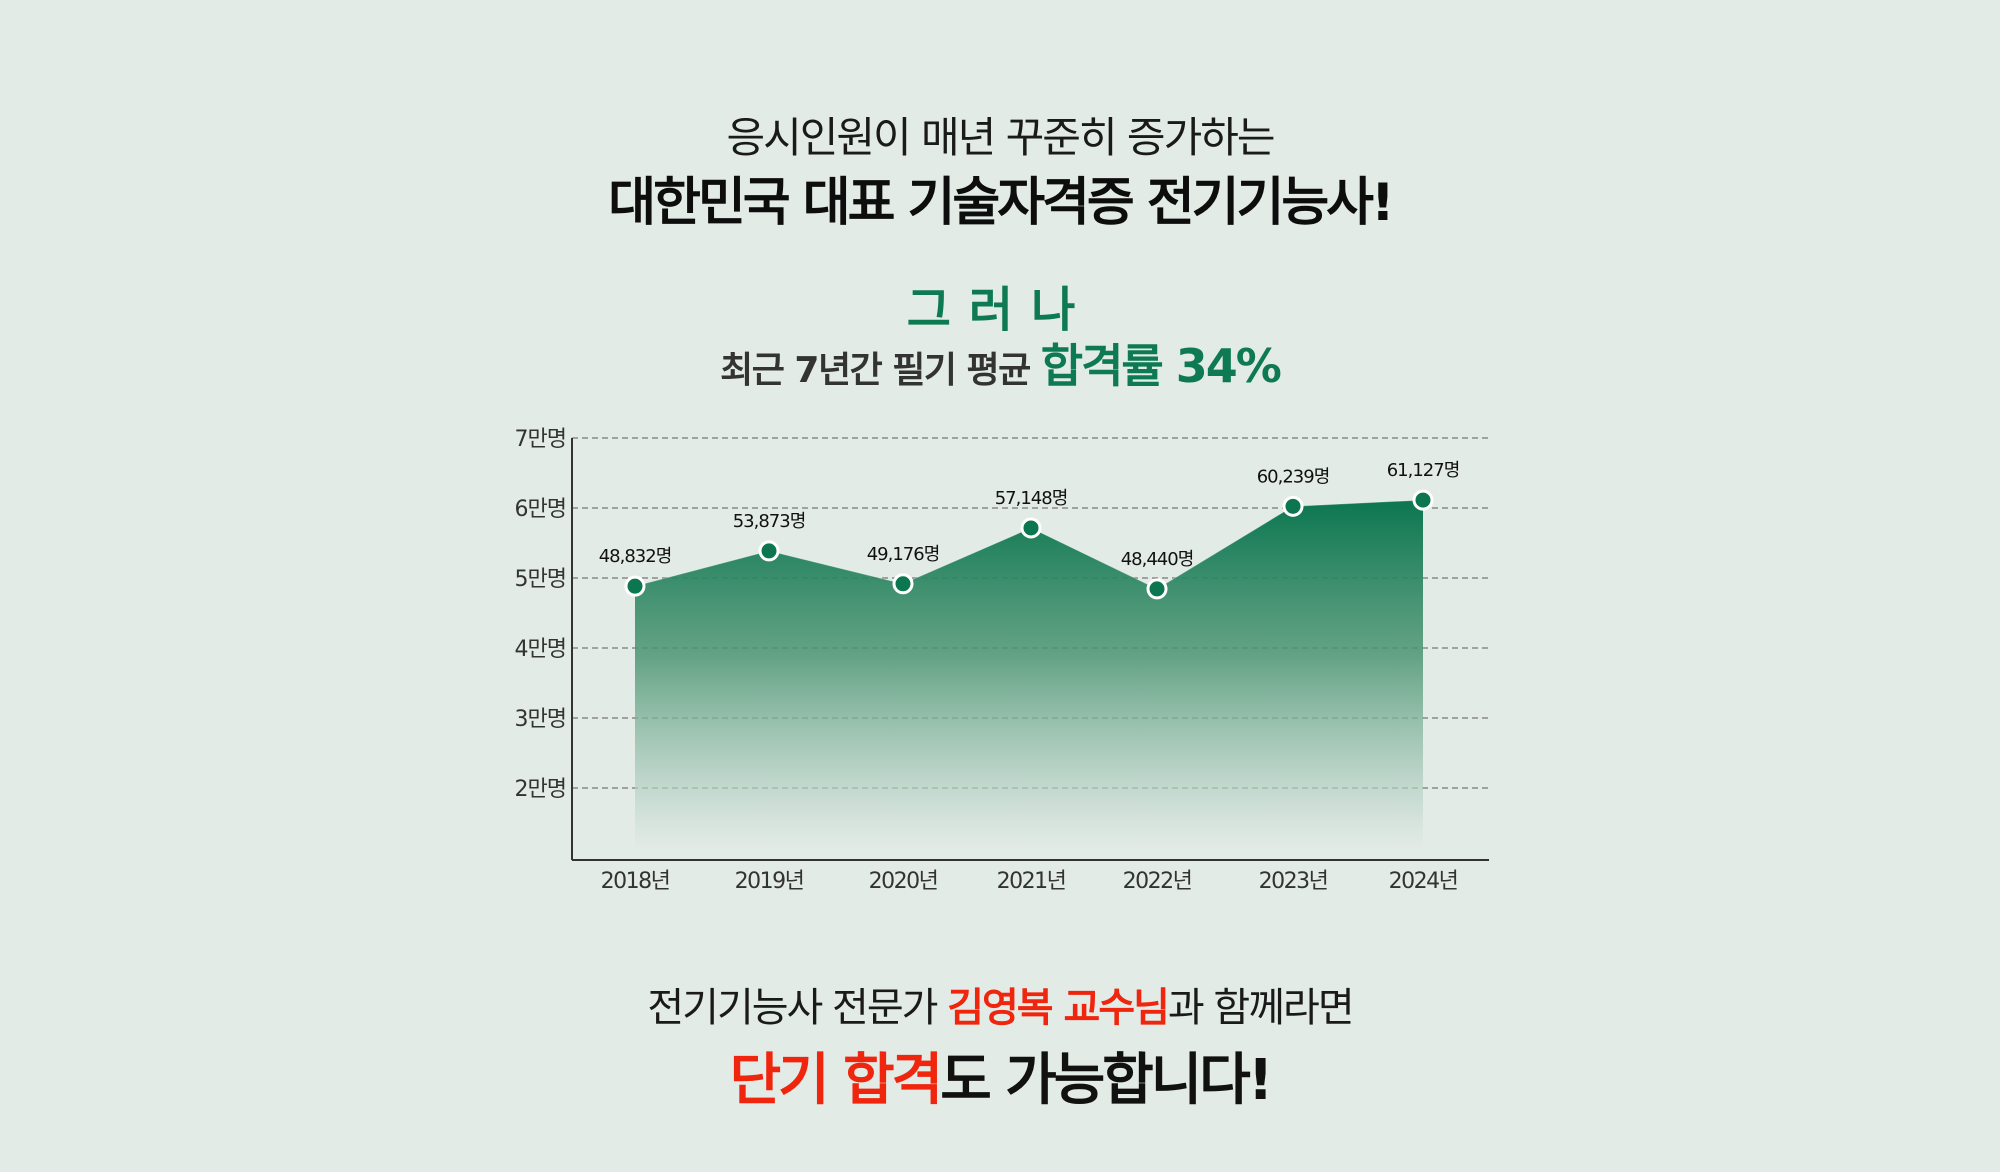 This screenshot has height=1172, width=2000. Describe the element at coordinates (903, 554) in the screenshot. I see `data-label: 49,176명` at that location.